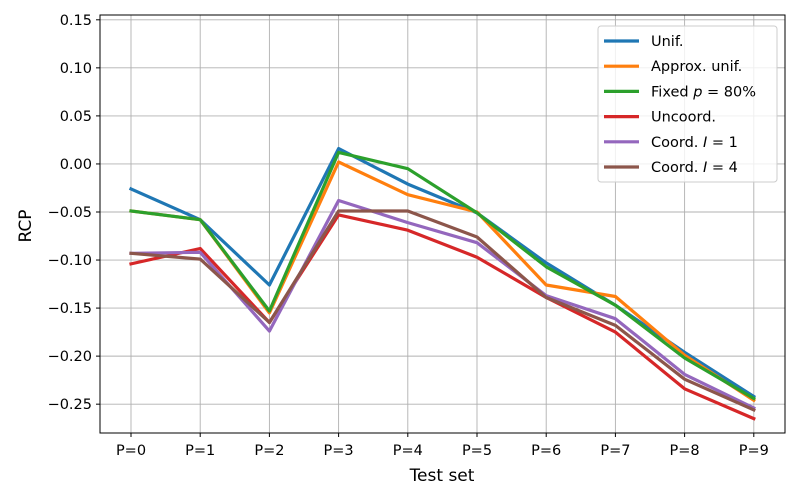  What do you see at coordinates (76, 21) in the screenshot?
I see `y-tick-label: 0.15` at bounding box center [76, 21].